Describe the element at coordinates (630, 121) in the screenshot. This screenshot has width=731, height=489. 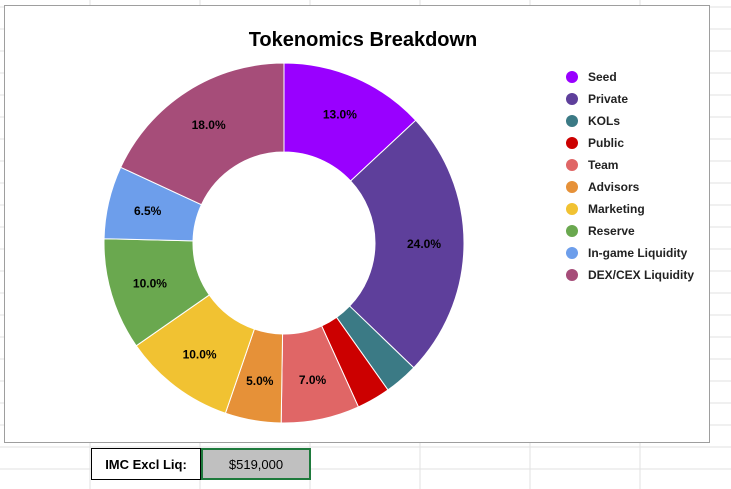
I see `legend-item: KOLs` at that location.